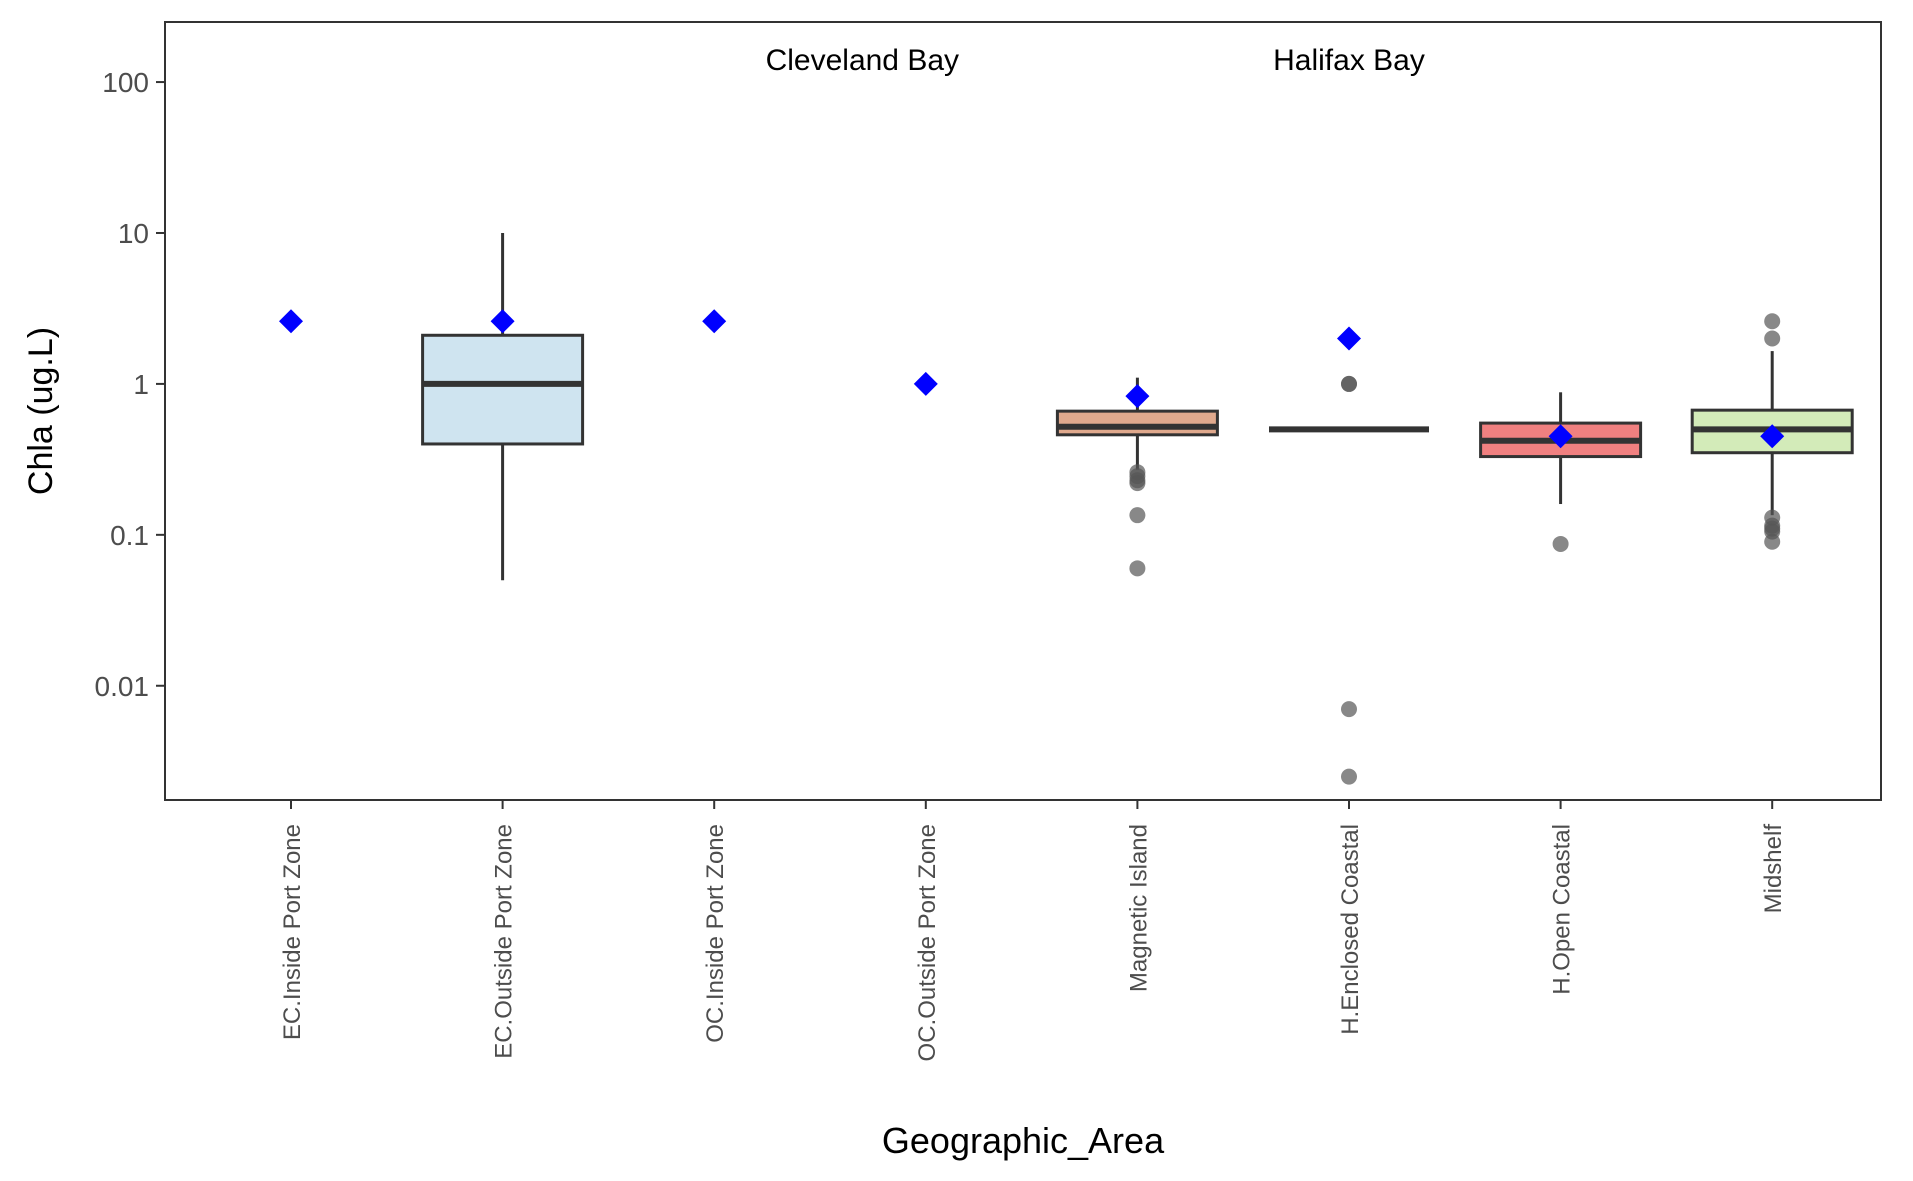 The width and height of the screenshot is (1913, 1181). Describe the element at coordinates (292, 932) in the screenshot. I see `x-tick-label: EC.Inside Port Zone` at that location.